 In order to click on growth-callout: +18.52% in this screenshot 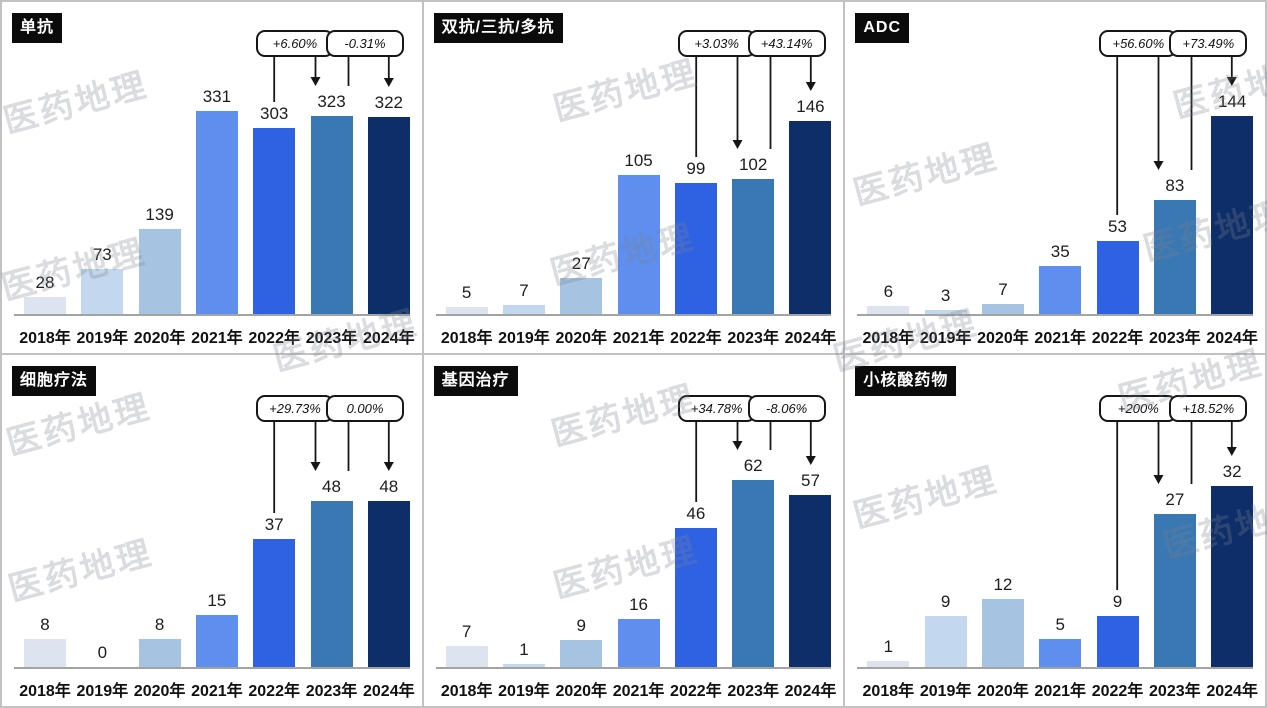, I will do `click(1208, 408)`.